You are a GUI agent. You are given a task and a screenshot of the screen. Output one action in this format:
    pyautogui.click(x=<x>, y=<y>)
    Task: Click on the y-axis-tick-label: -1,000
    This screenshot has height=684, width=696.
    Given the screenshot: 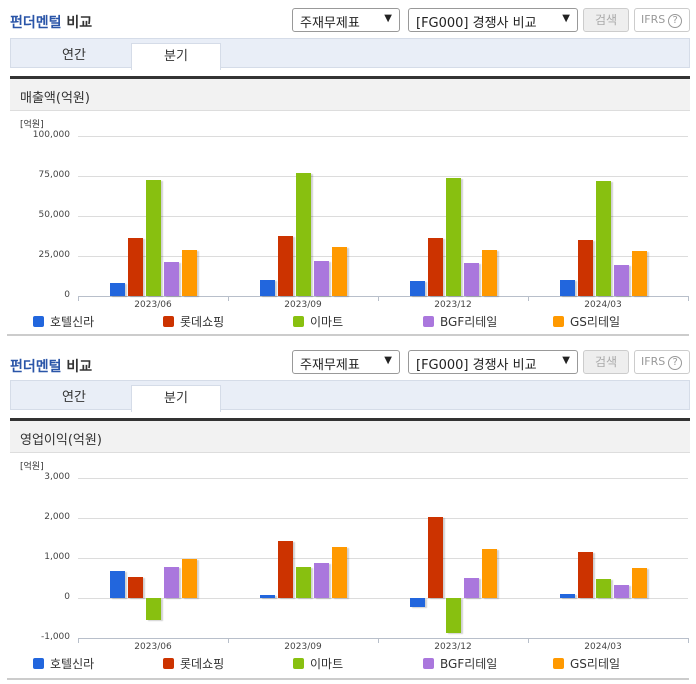 What is the action you would take?
    pyautogui.click(x=55, y=637)
    